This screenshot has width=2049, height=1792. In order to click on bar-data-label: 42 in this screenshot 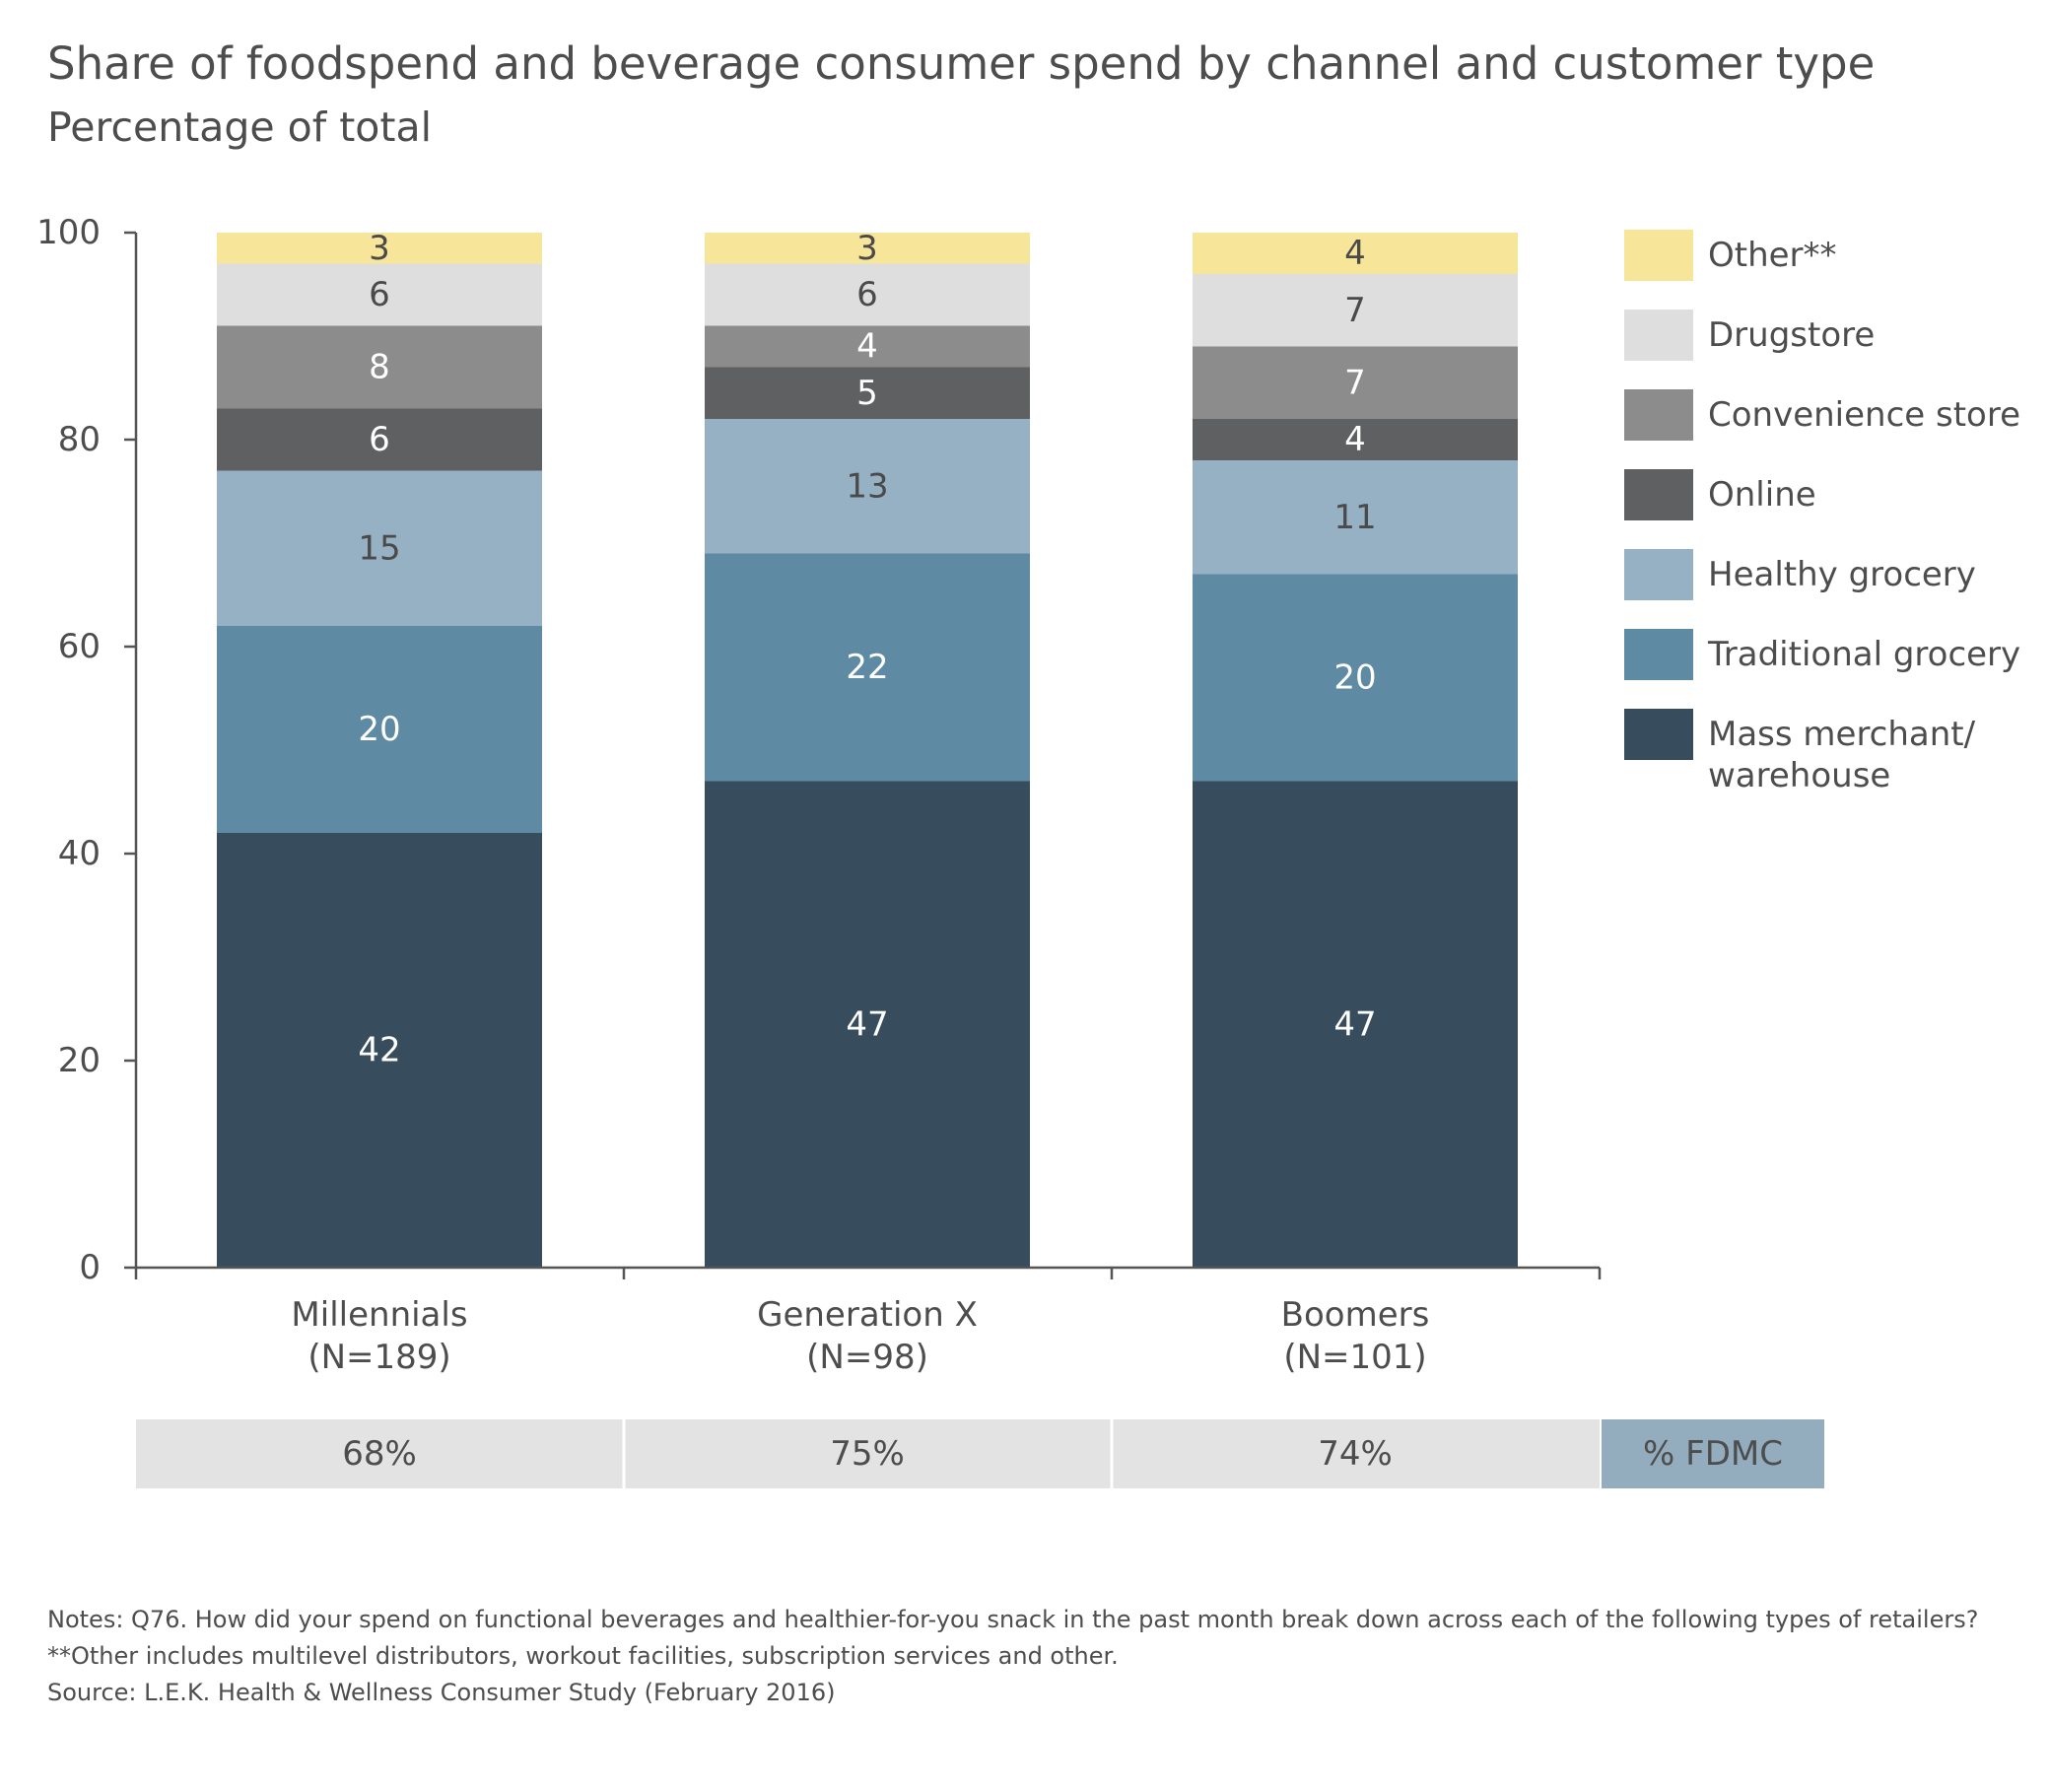, I will do `click(379, 1050)`.